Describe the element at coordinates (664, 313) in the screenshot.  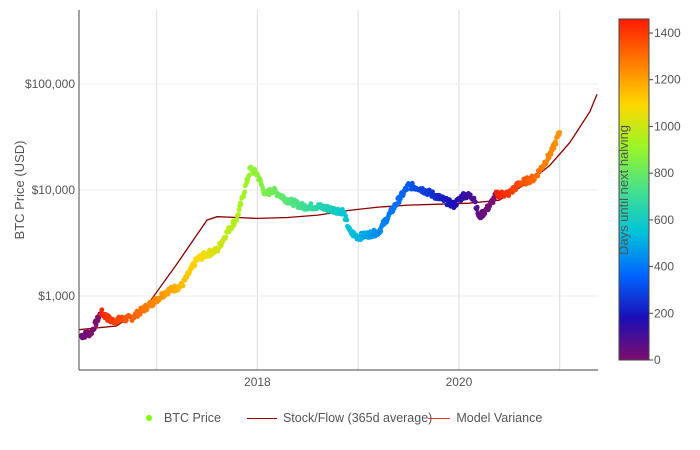
I see `colorbar-tick-label: 200` at that location.